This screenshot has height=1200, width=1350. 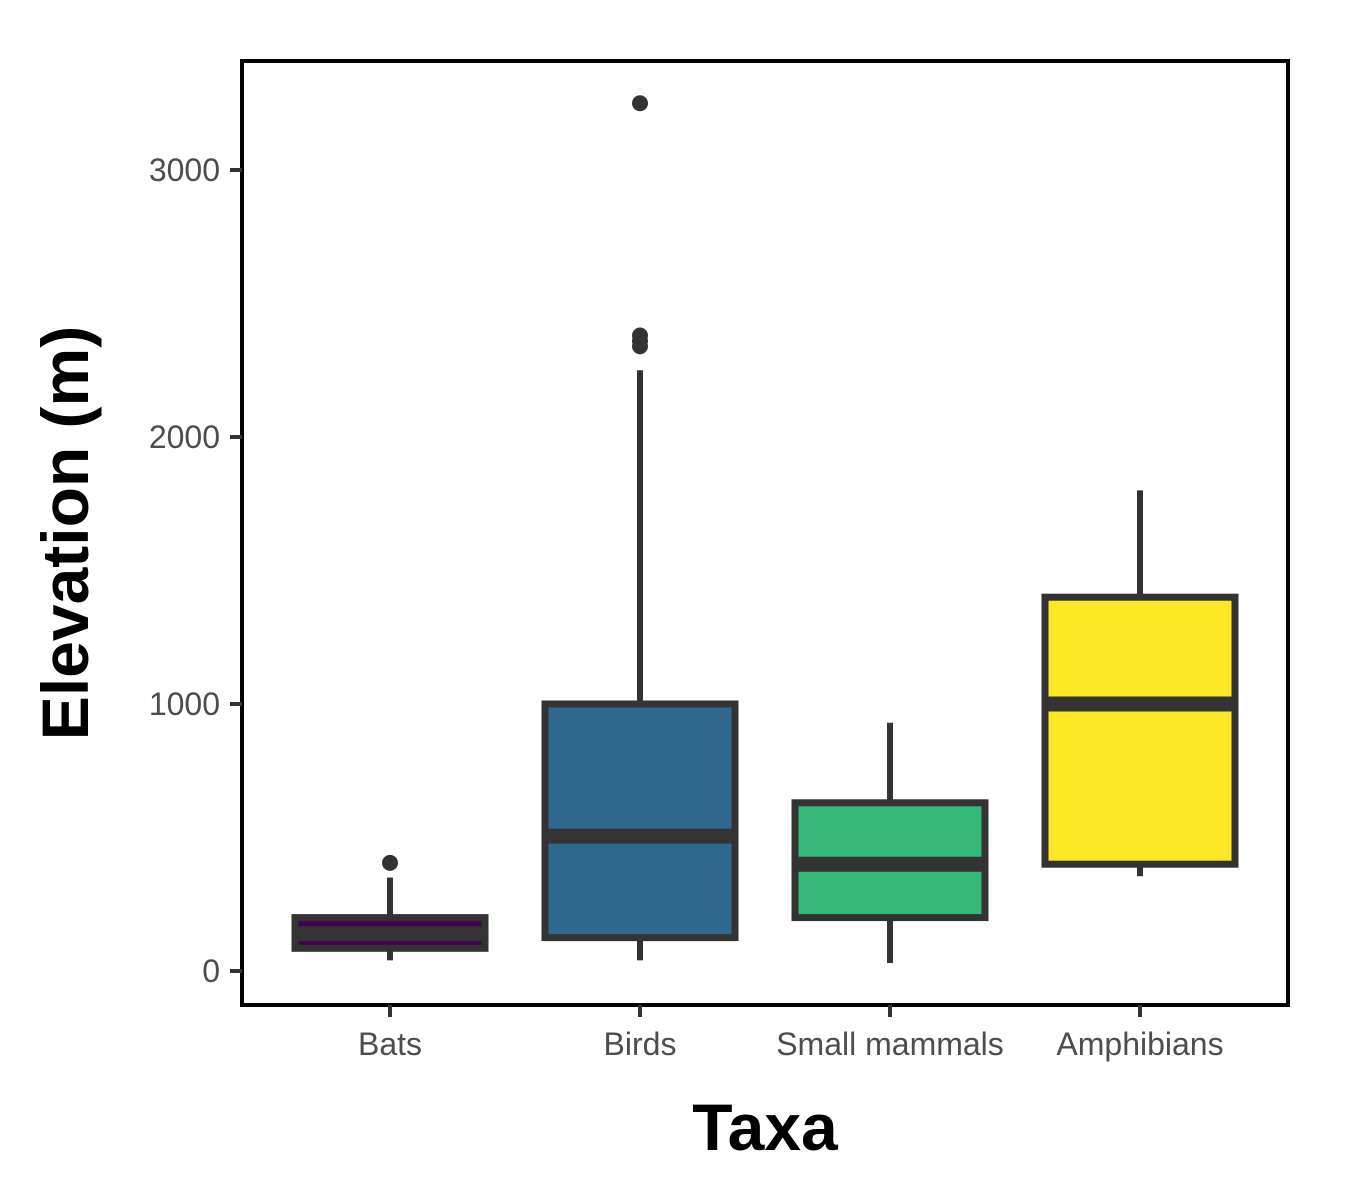 What do you see at coordinates (390, 1044) in the screenshot?
I see `x-tick-label: Bats` at bounding box center [390, 1044].